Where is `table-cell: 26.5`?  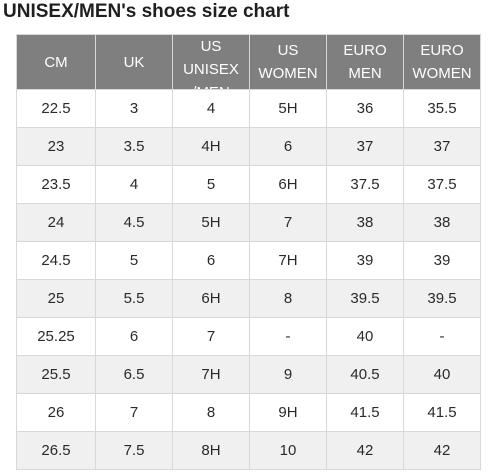
table-cell: 26.5 is located at coordinates (56, 450).